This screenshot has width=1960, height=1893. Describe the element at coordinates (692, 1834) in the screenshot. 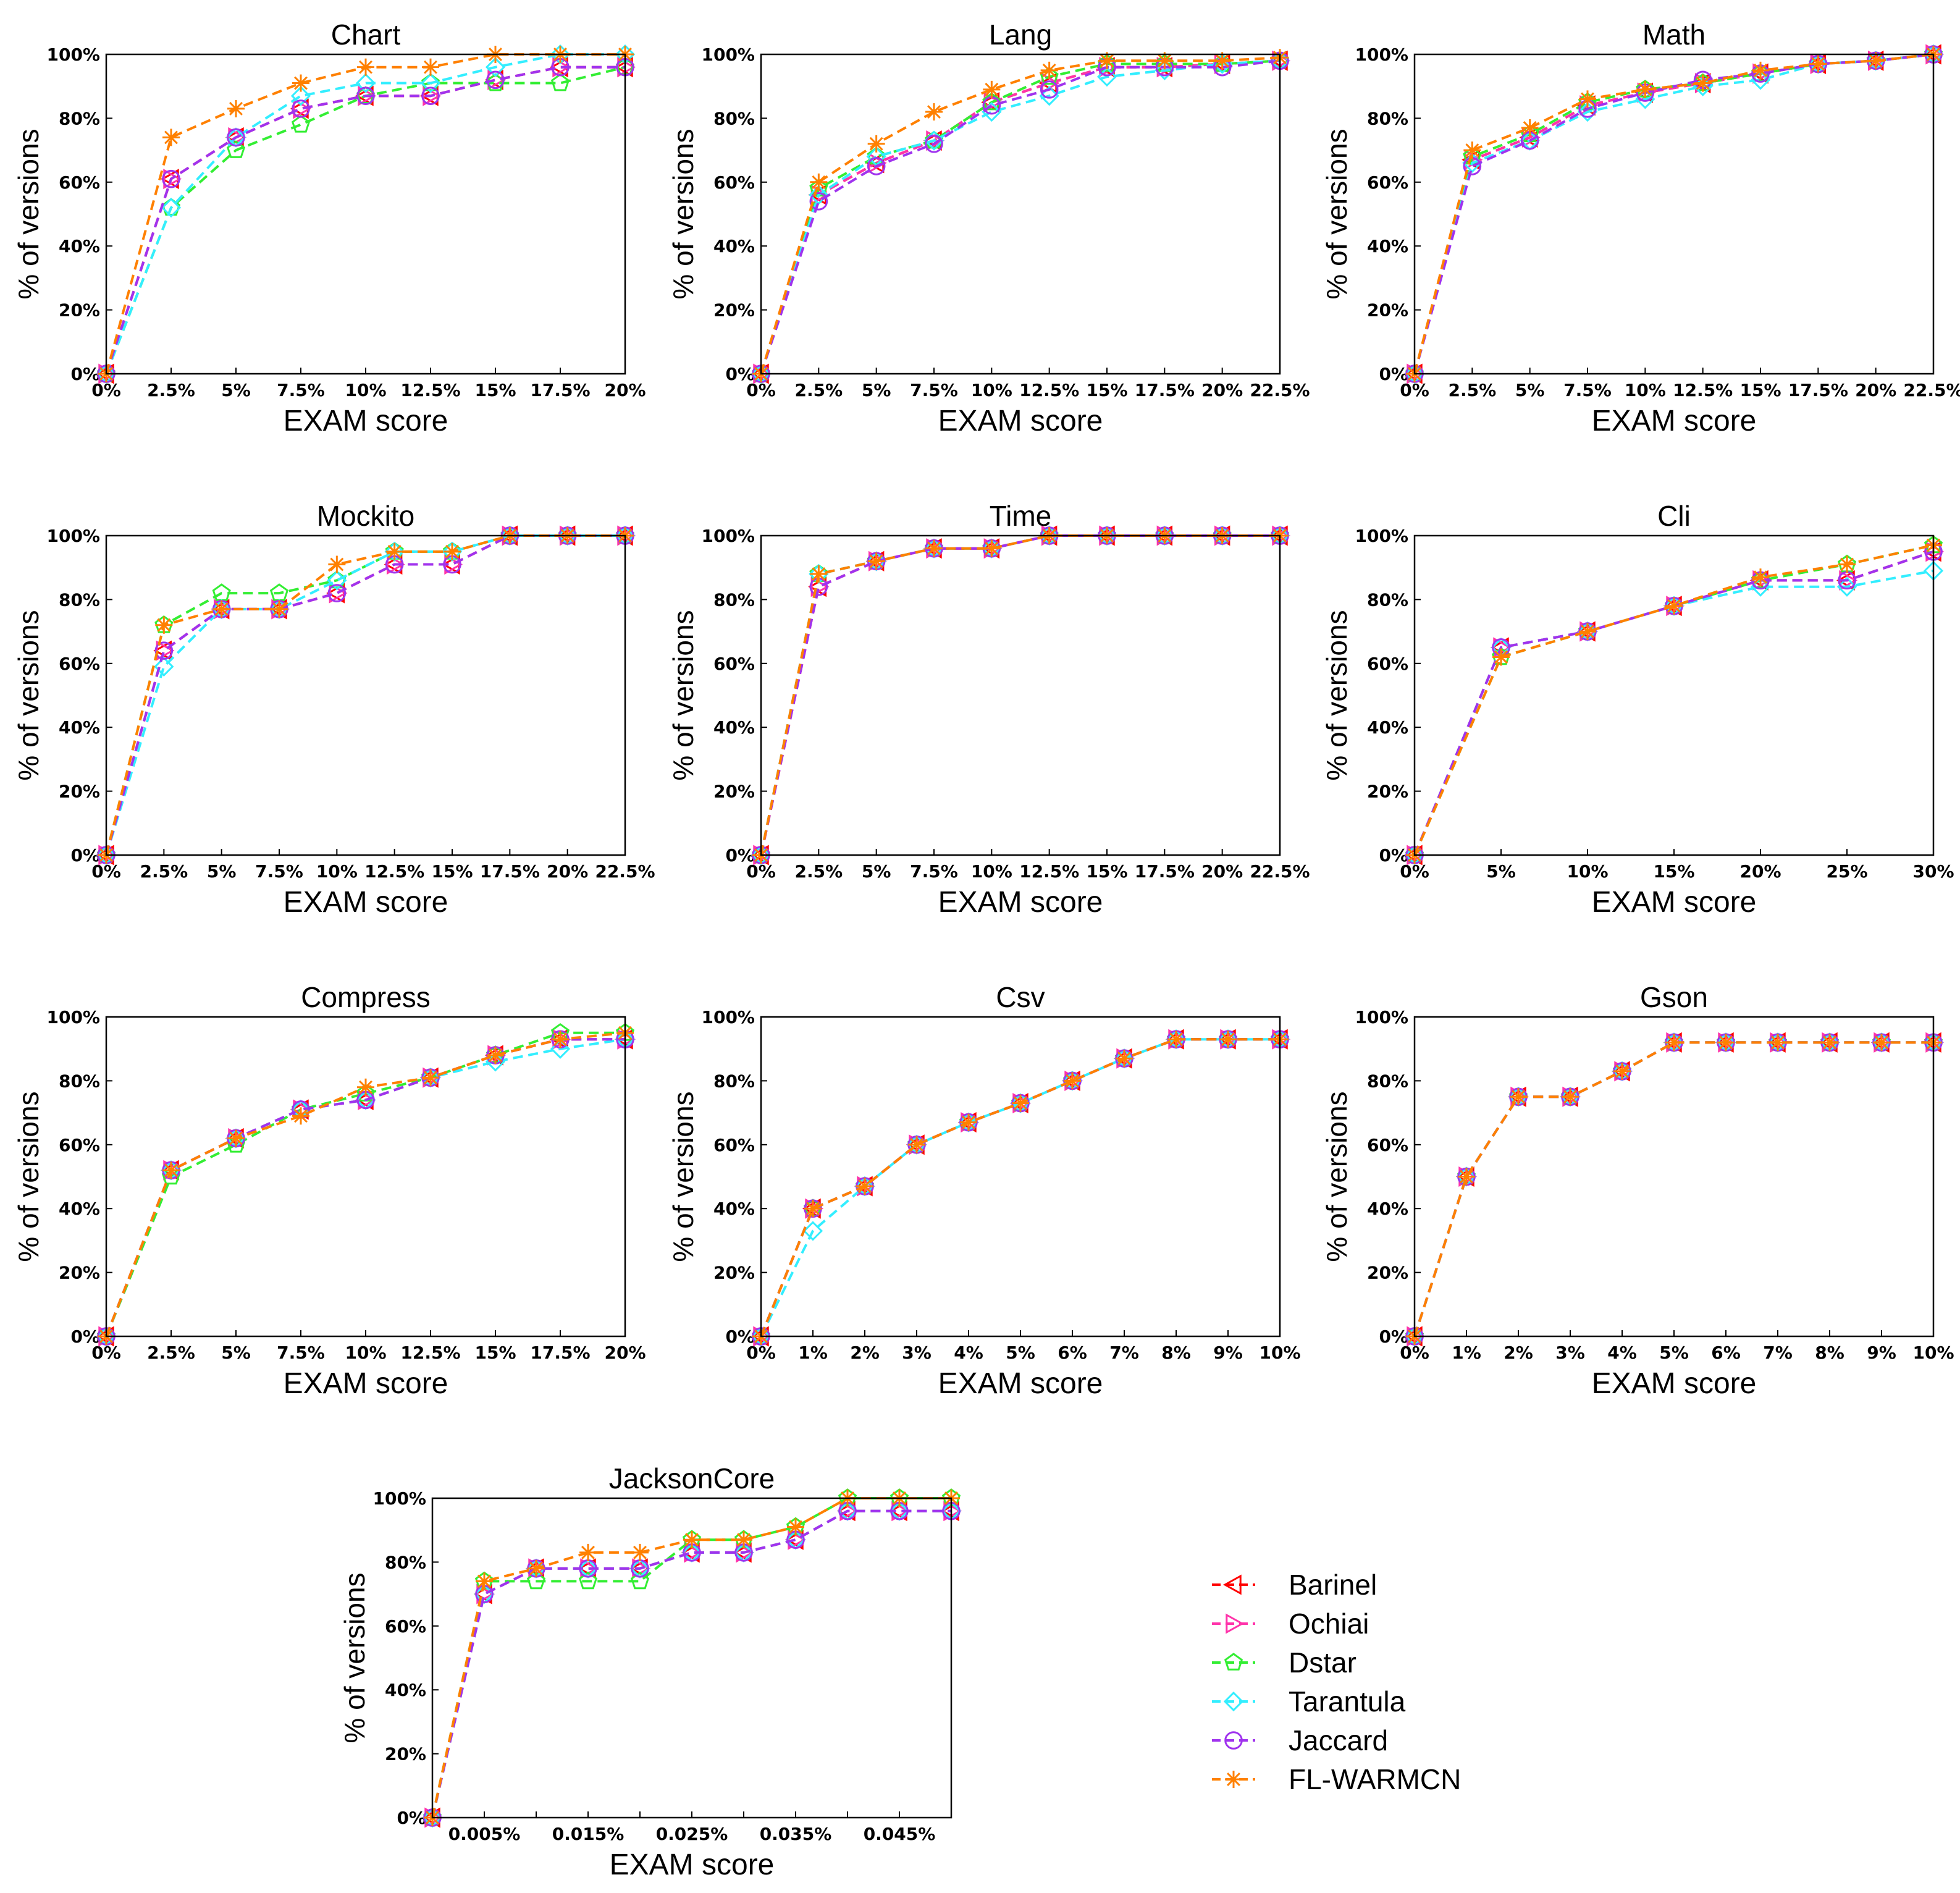

I see `x-tick-label: 0.025%` at that location.